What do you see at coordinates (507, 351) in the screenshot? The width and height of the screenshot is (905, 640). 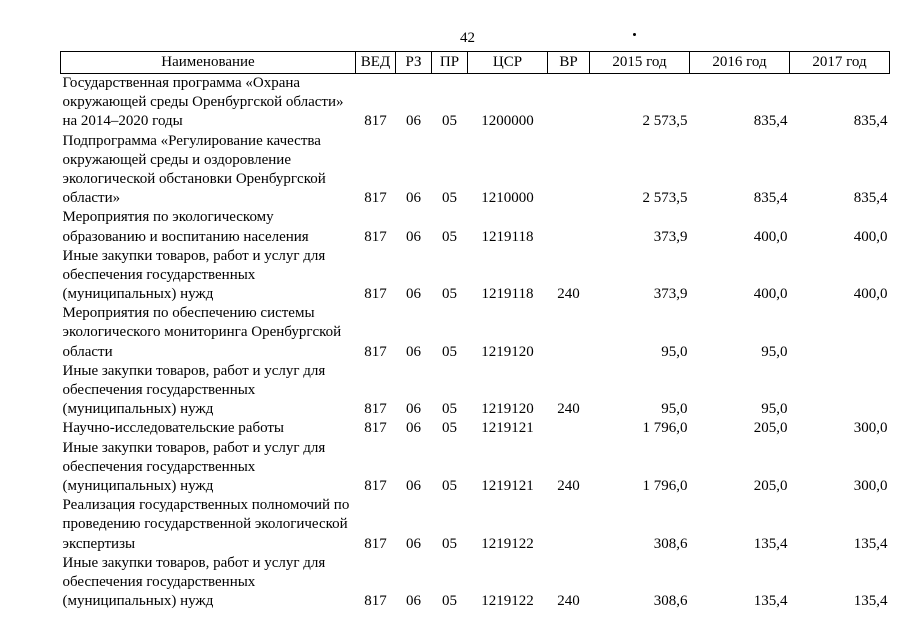 I see `cell-csr: 1219120` at bounding box center [507, 351].